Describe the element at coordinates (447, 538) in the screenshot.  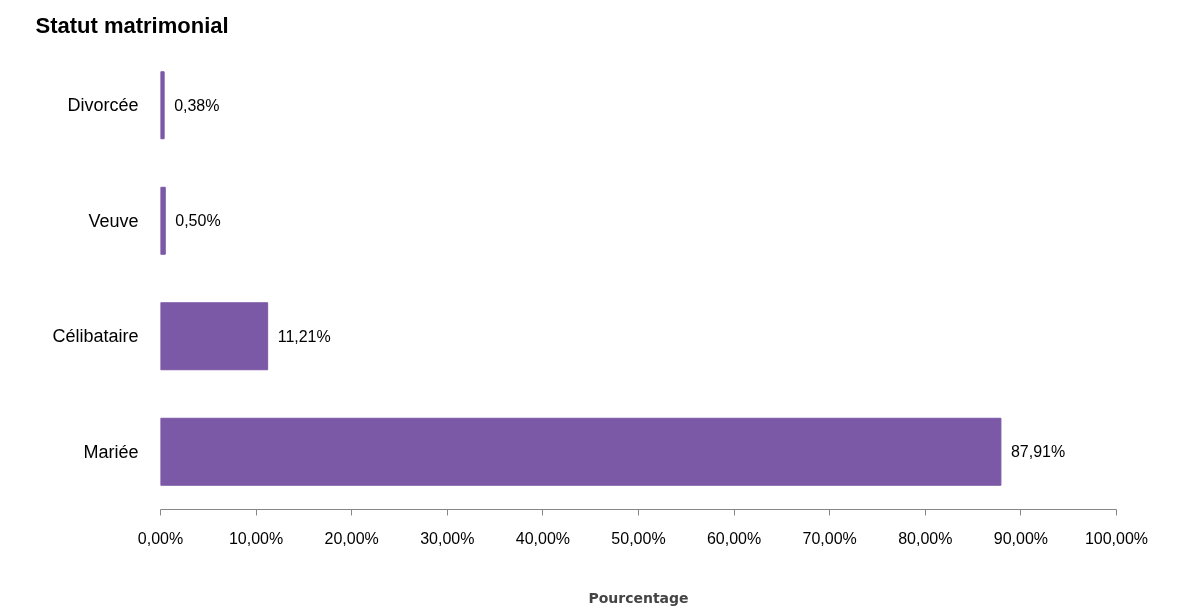
I see `x-tick-label: 30,00%` at that location.